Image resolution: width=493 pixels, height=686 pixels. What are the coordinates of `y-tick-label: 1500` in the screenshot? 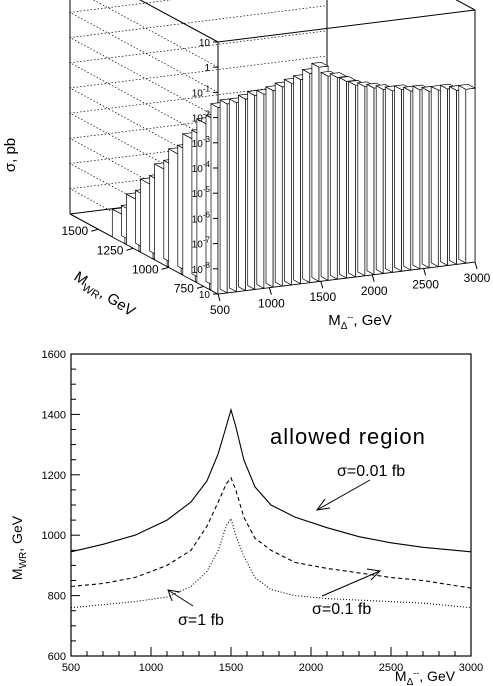 It's located at (74, 231).